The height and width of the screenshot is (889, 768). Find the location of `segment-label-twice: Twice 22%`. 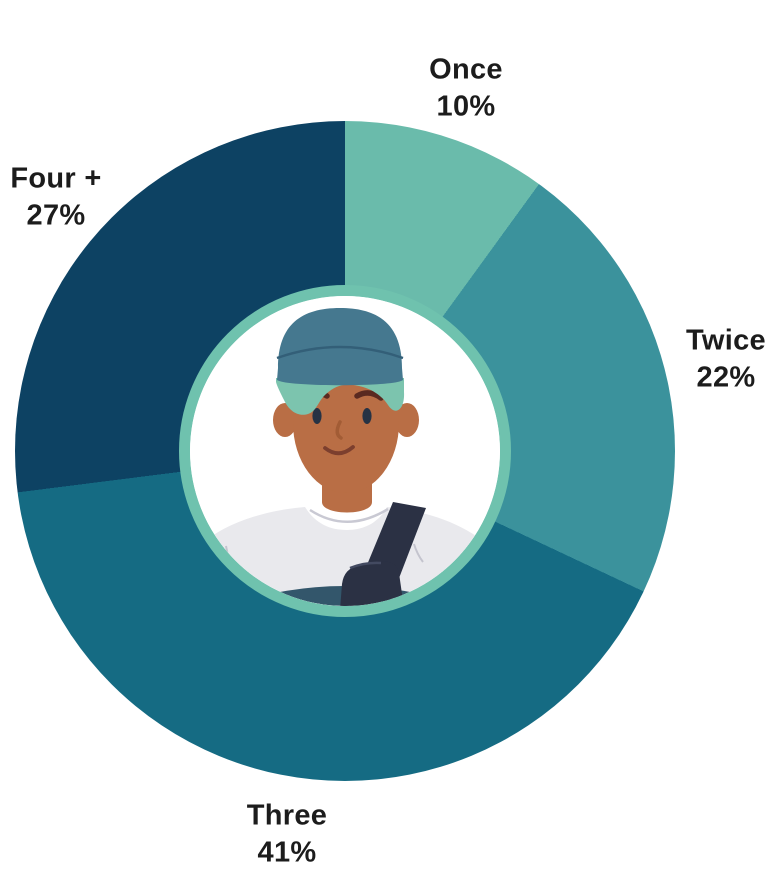

segment-label-twice: Twice 22% is located at coordinates (726, 358).